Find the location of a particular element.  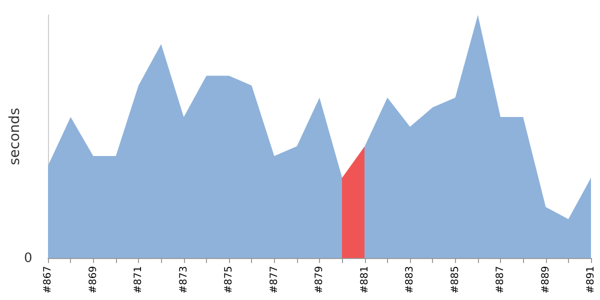

x-tick-label: #867 is located at coordinates (48, 280).